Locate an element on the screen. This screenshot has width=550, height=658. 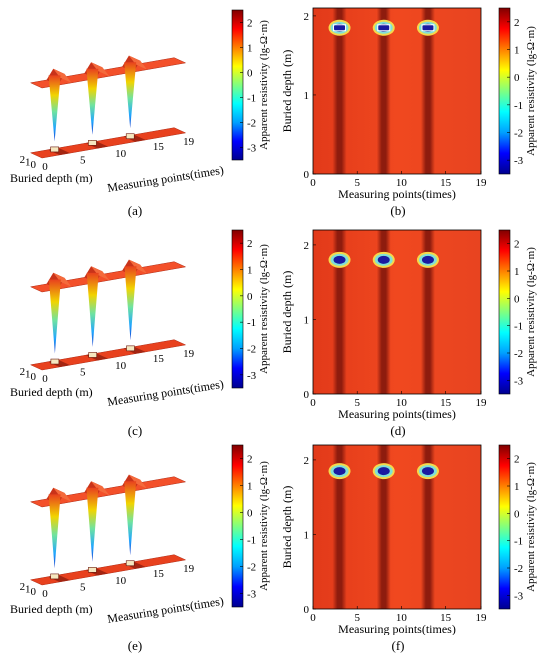
caption-e: (e) is located at coordinates (135, 645).